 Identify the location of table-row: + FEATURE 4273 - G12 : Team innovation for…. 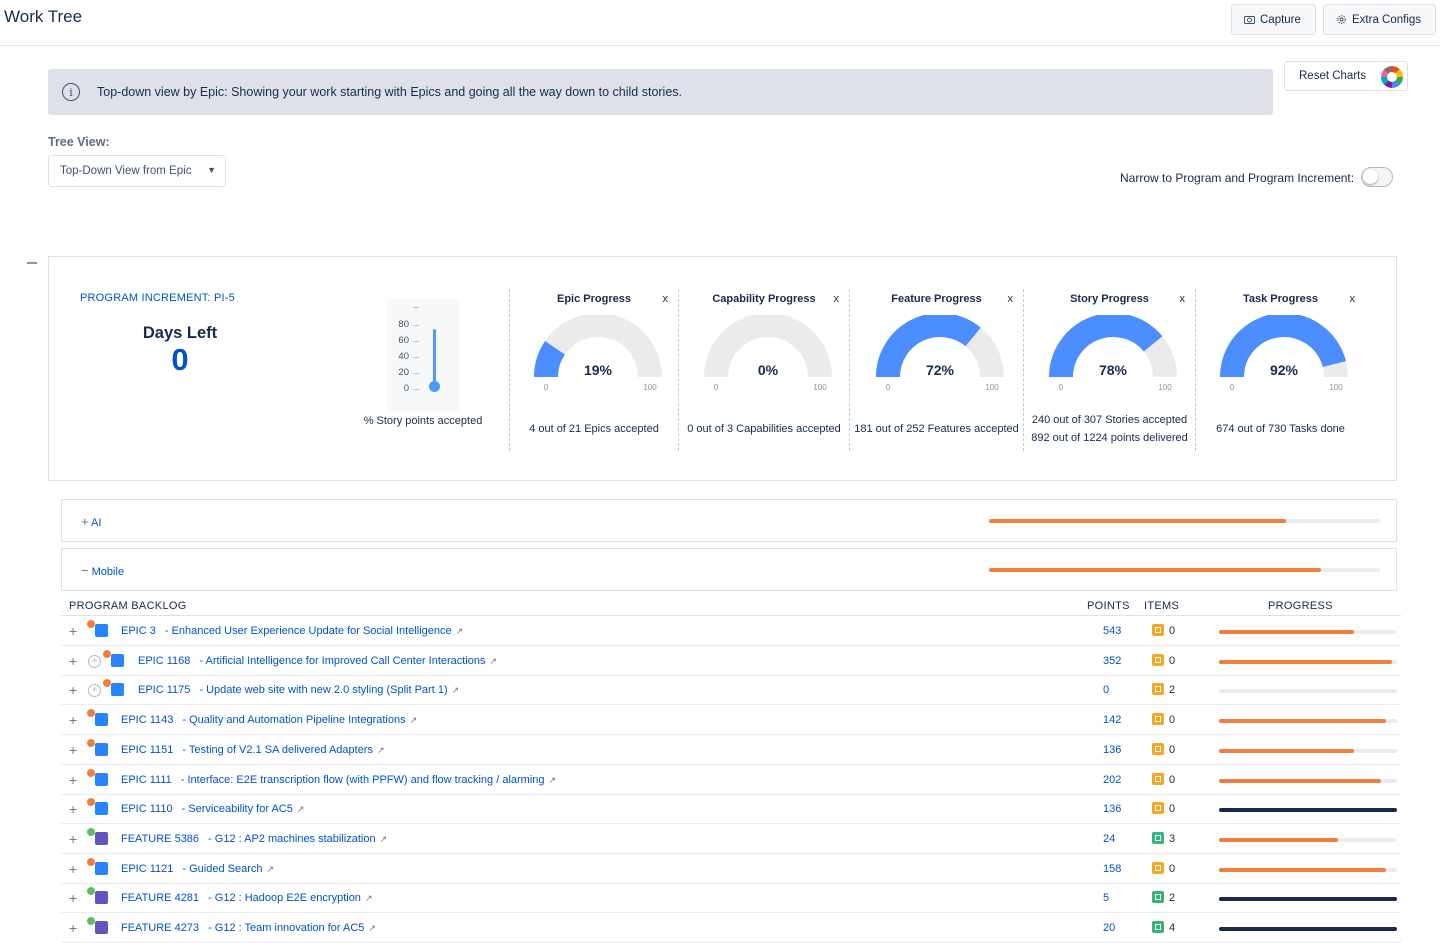
(731, 928).